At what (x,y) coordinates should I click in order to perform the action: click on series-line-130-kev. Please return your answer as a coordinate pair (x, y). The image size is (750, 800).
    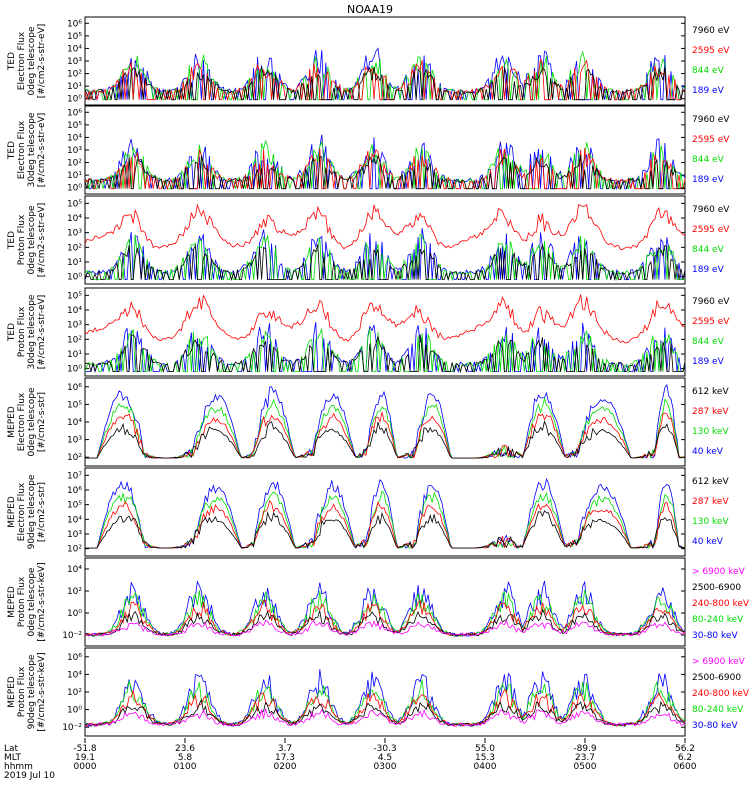
    Looking at the image, I should click on (385, 519).